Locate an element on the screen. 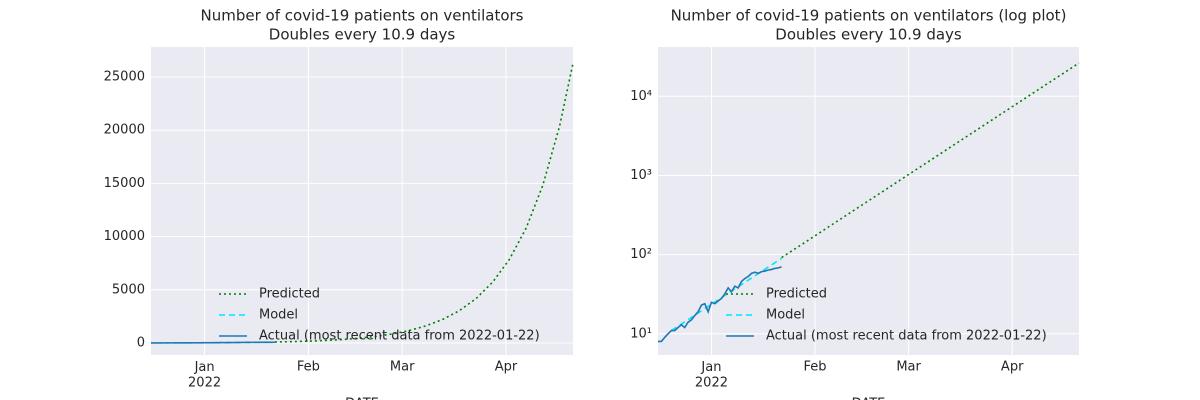 The width and height of the screenshot is (1200, 400). y-tick-label: 10000 is located at coordinates (124, 236).